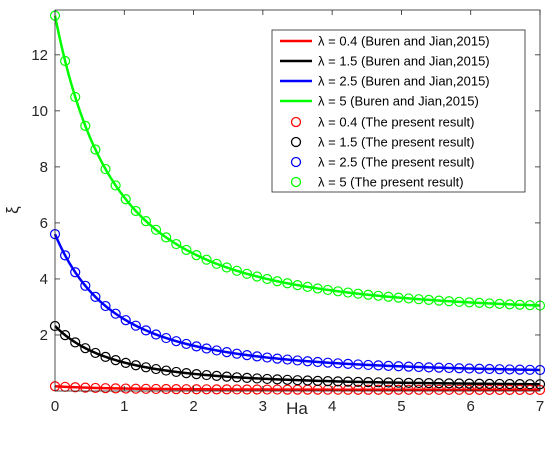  What do you see at coordinates (401, 406) in the screenshot?
I see `x-tick-label: 5` at bounding box center [401, 406].